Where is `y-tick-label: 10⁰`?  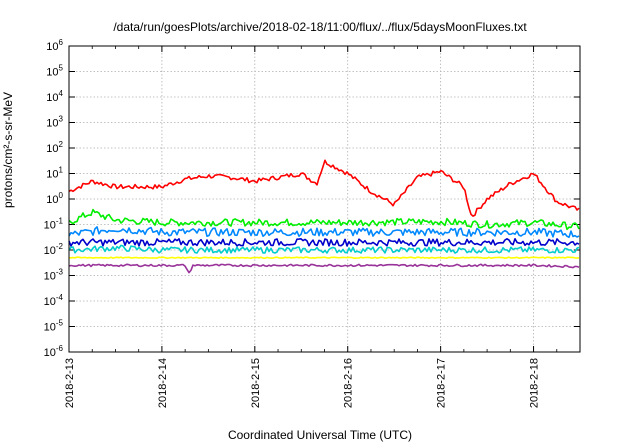 y-tick-label: 10⁰ is located at coordinates (54, 198).